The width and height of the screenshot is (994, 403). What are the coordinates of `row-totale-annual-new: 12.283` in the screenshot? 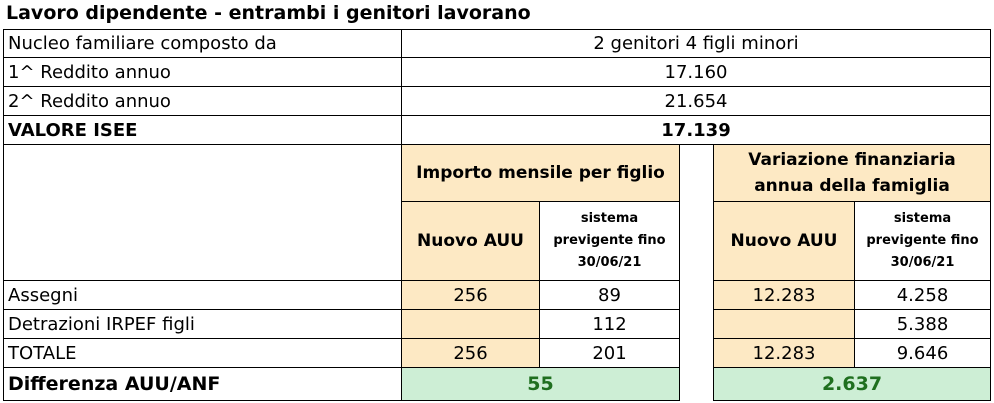 It's located at (784, 353).